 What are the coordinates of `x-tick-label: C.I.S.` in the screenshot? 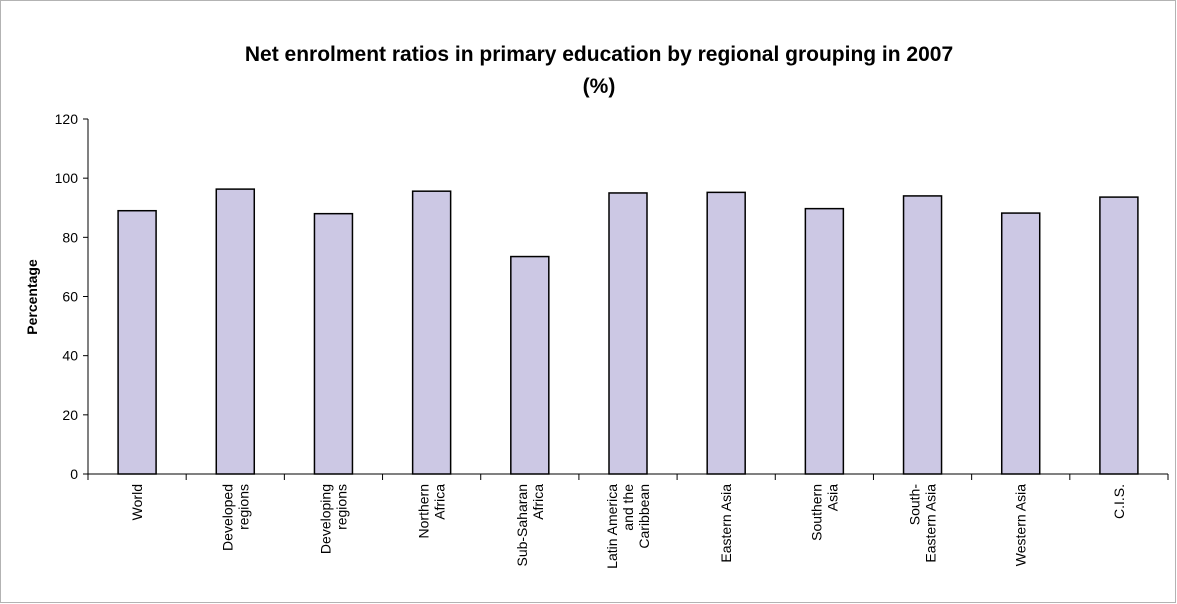 It's located at (1119, 501).